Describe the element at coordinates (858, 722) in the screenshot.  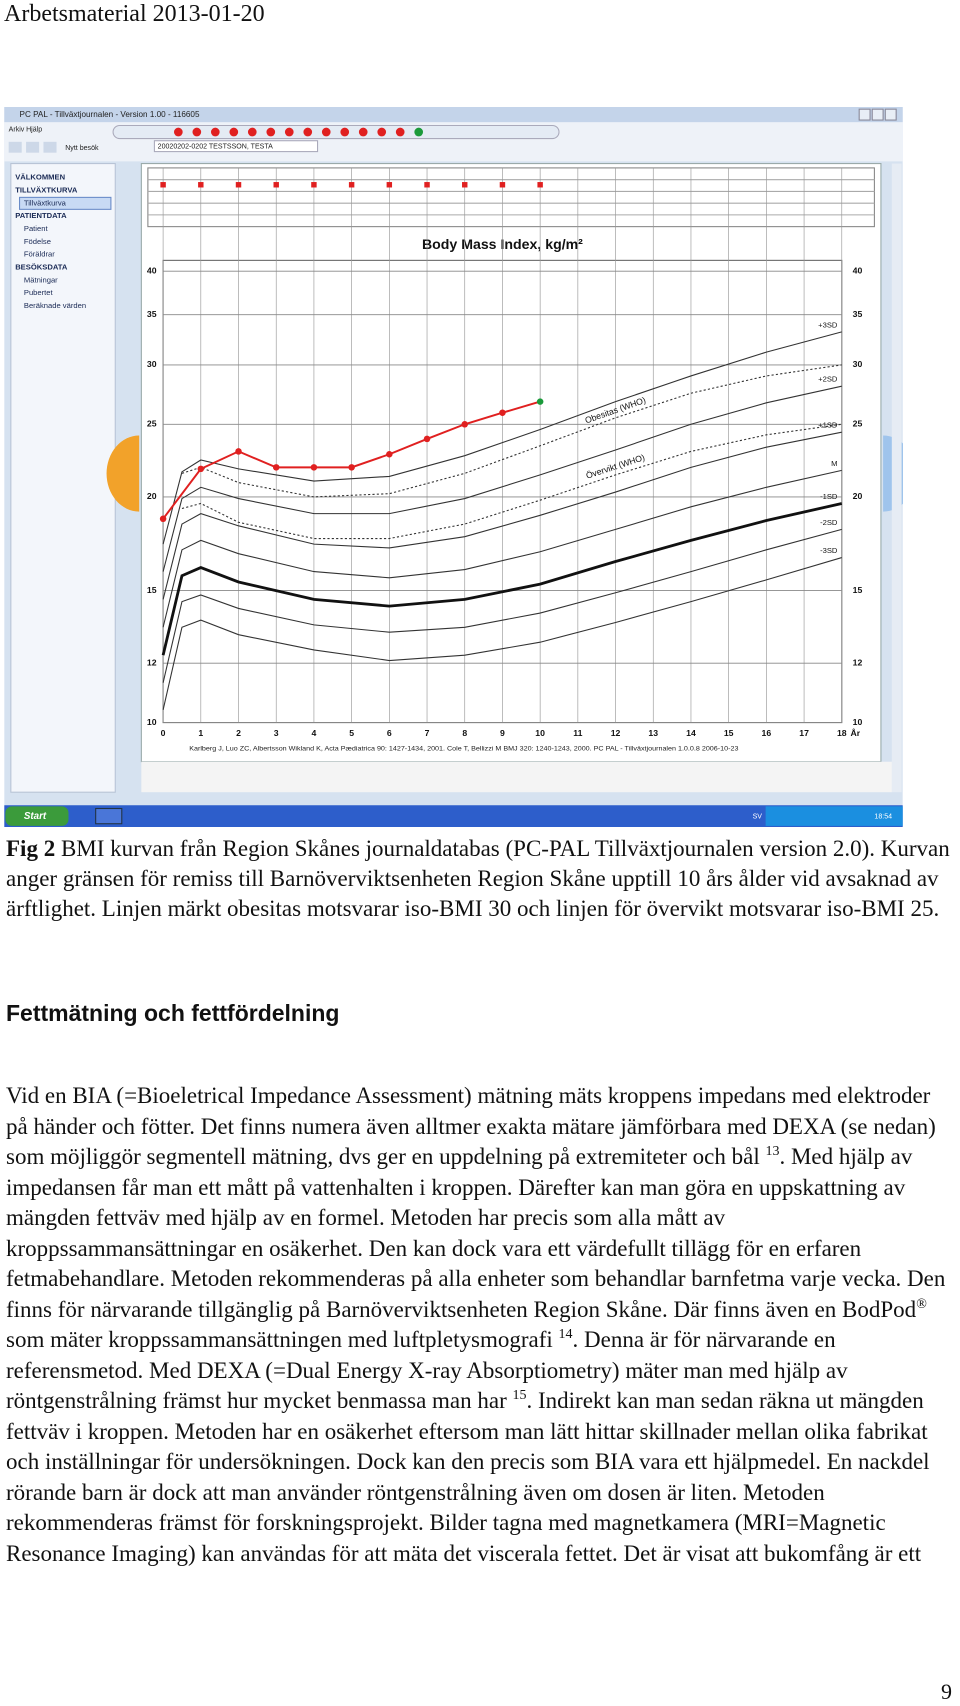
I see `y-tick-label: 10` at that location.